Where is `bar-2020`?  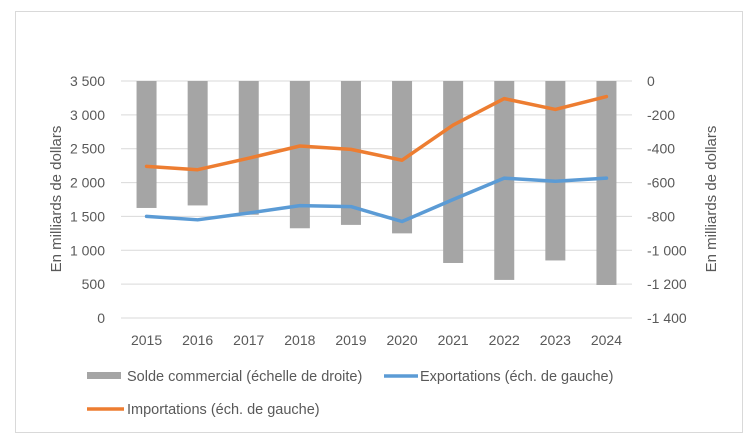
bar-2020 is located at coordinates (402, 157).